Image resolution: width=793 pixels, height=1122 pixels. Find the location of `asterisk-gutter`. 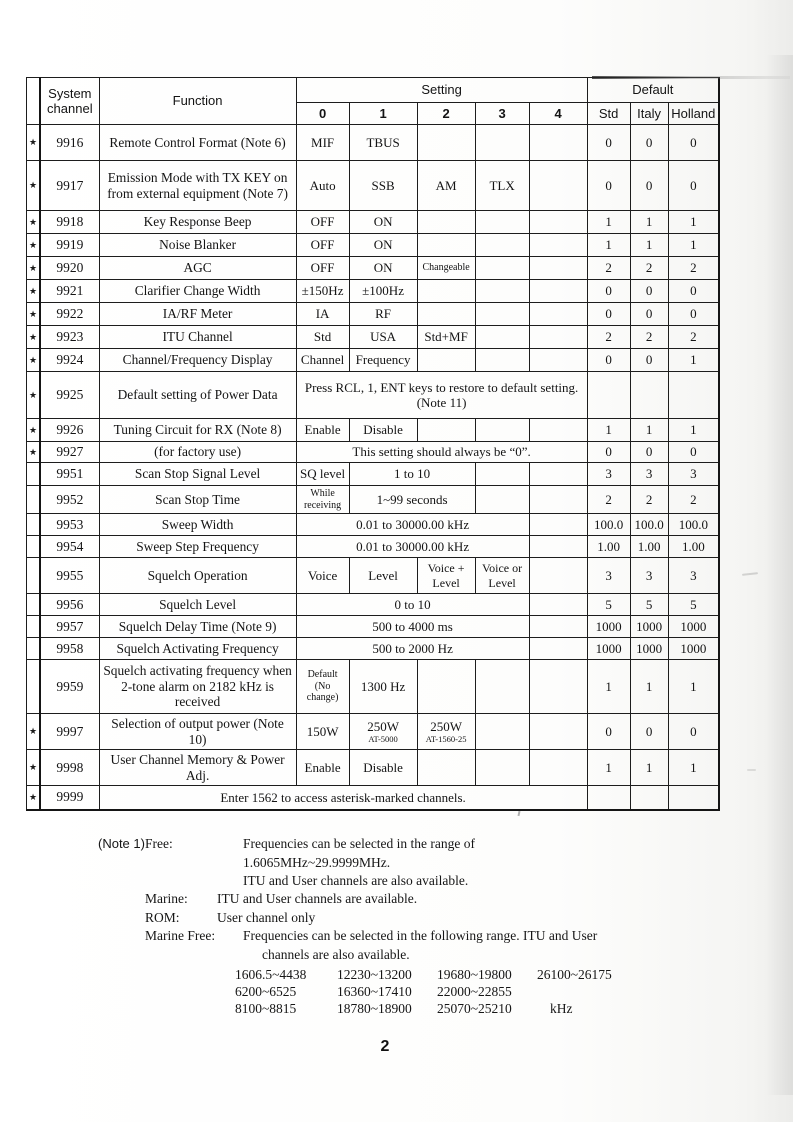

asterisk-gutter is located at coordinates (33, 575).